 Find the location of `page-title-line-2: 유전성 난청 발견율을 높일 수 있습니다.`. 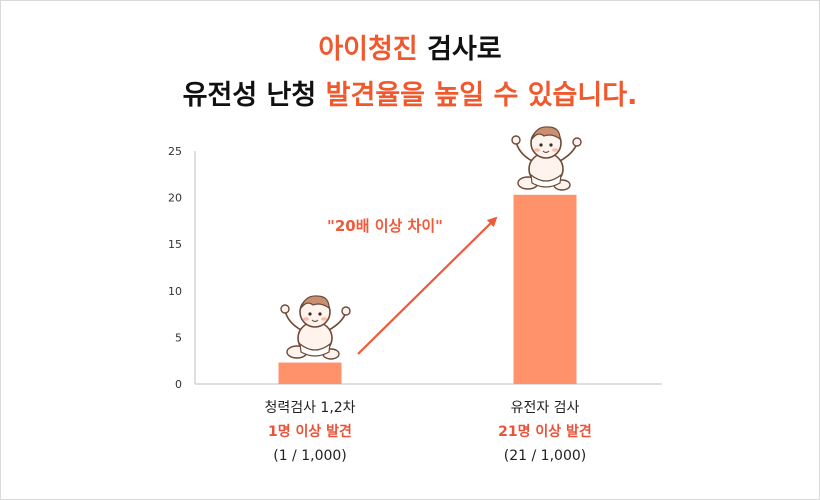

page-title-line-2: 유전성 난청 발견율을 높일 수 있습니다. is located at coordinates (410, 92).